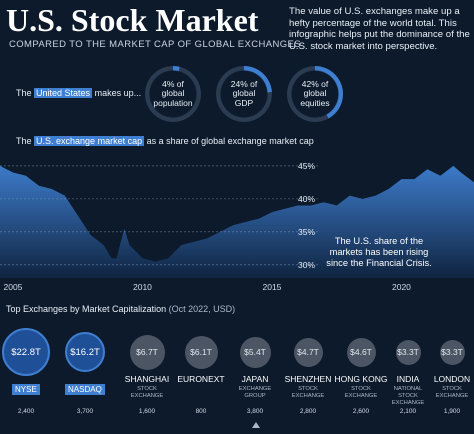 The width and height of the screenshot is (474, 434). What do you see at coordinates (173, 83) in the screenshot?
I see `stat-value: 4% of` at bounding box center [173, 83].